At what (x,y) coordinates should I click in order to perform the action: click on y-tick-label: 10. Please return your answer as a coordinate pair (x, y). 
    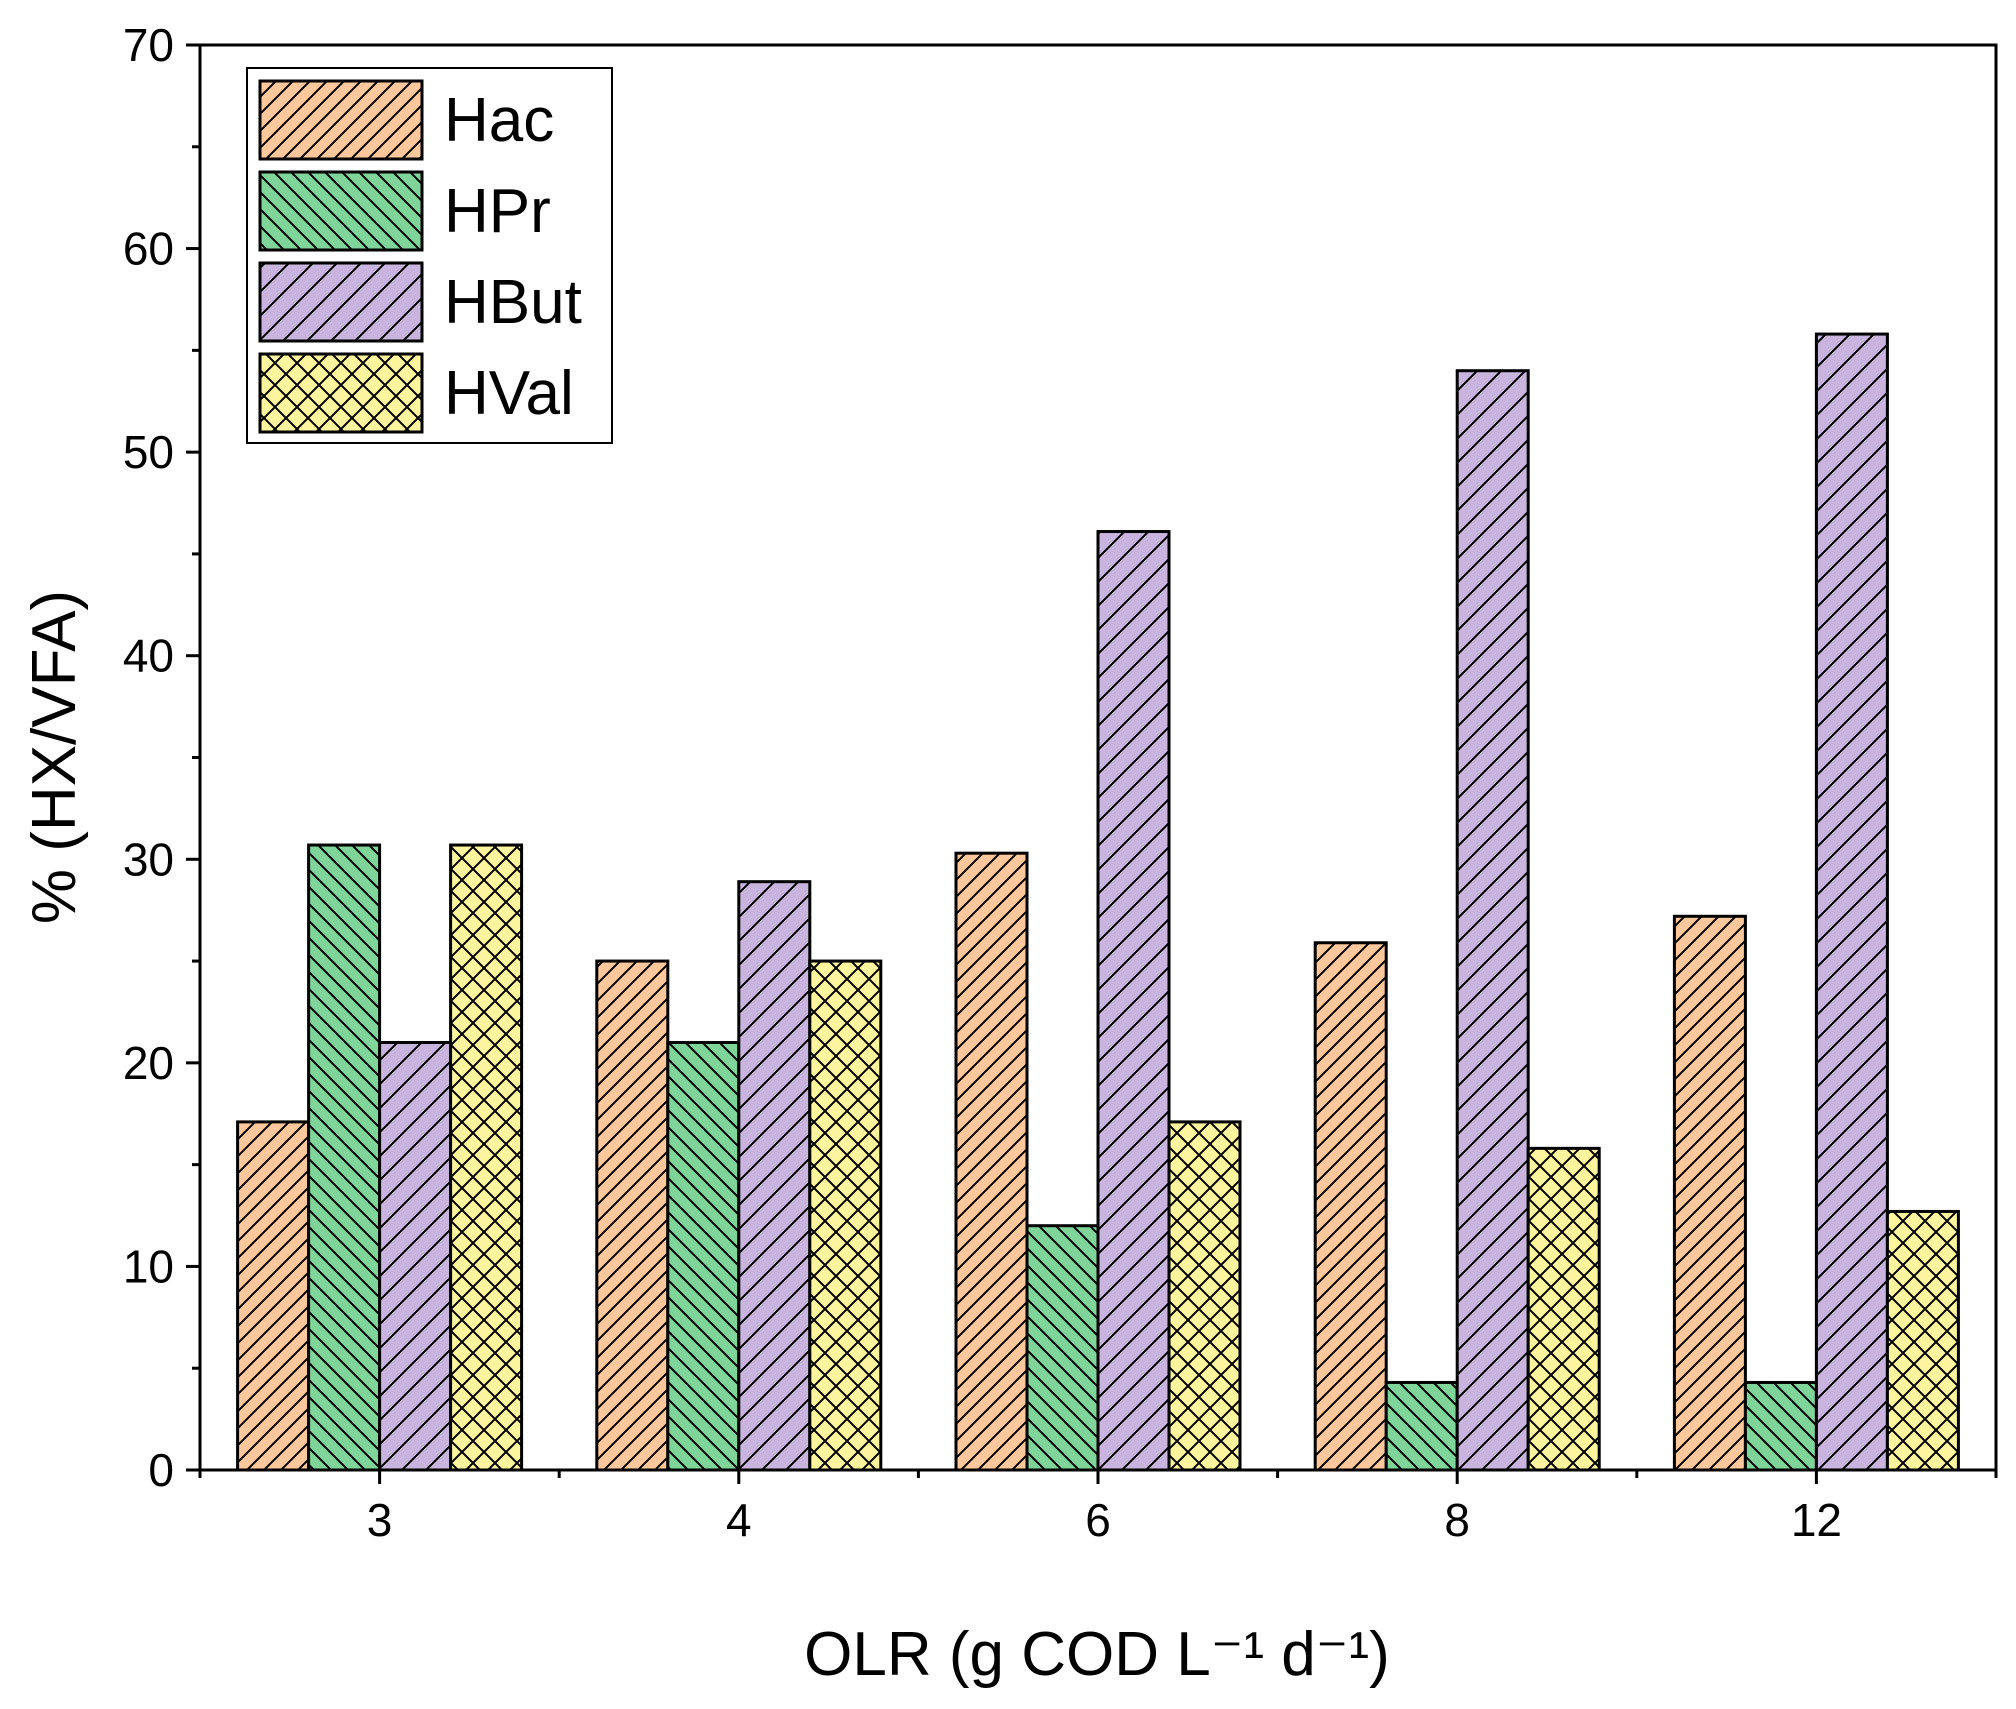
    Looking at the image, I should click on (148, 1266).